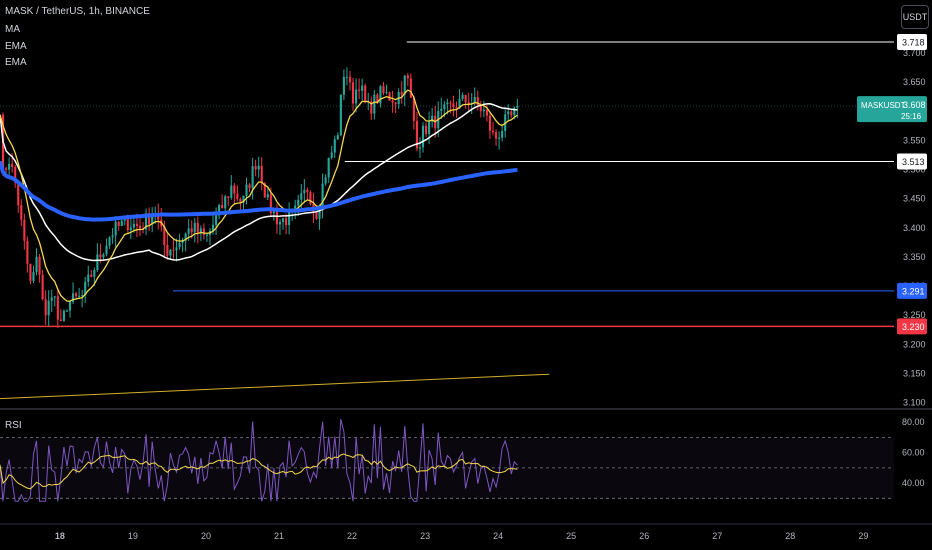  What do you see at coordinates (717, 536) in the screenshot?
I see `x-tick-label: 27` at bounding box center [717, 536].